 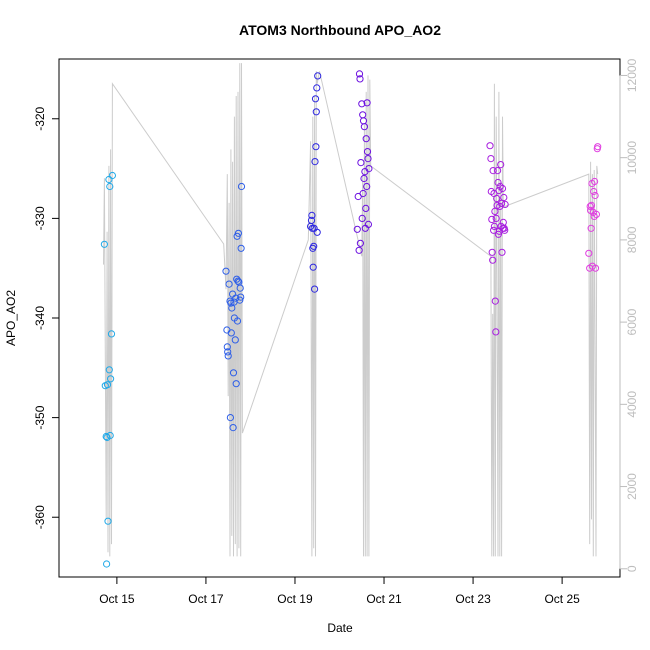 What do you see at coordinates (46, 317) in the screenshot?
I see `y-axis-left: -360 -350 -340 -330 -320` at bounding box center [46, 317].